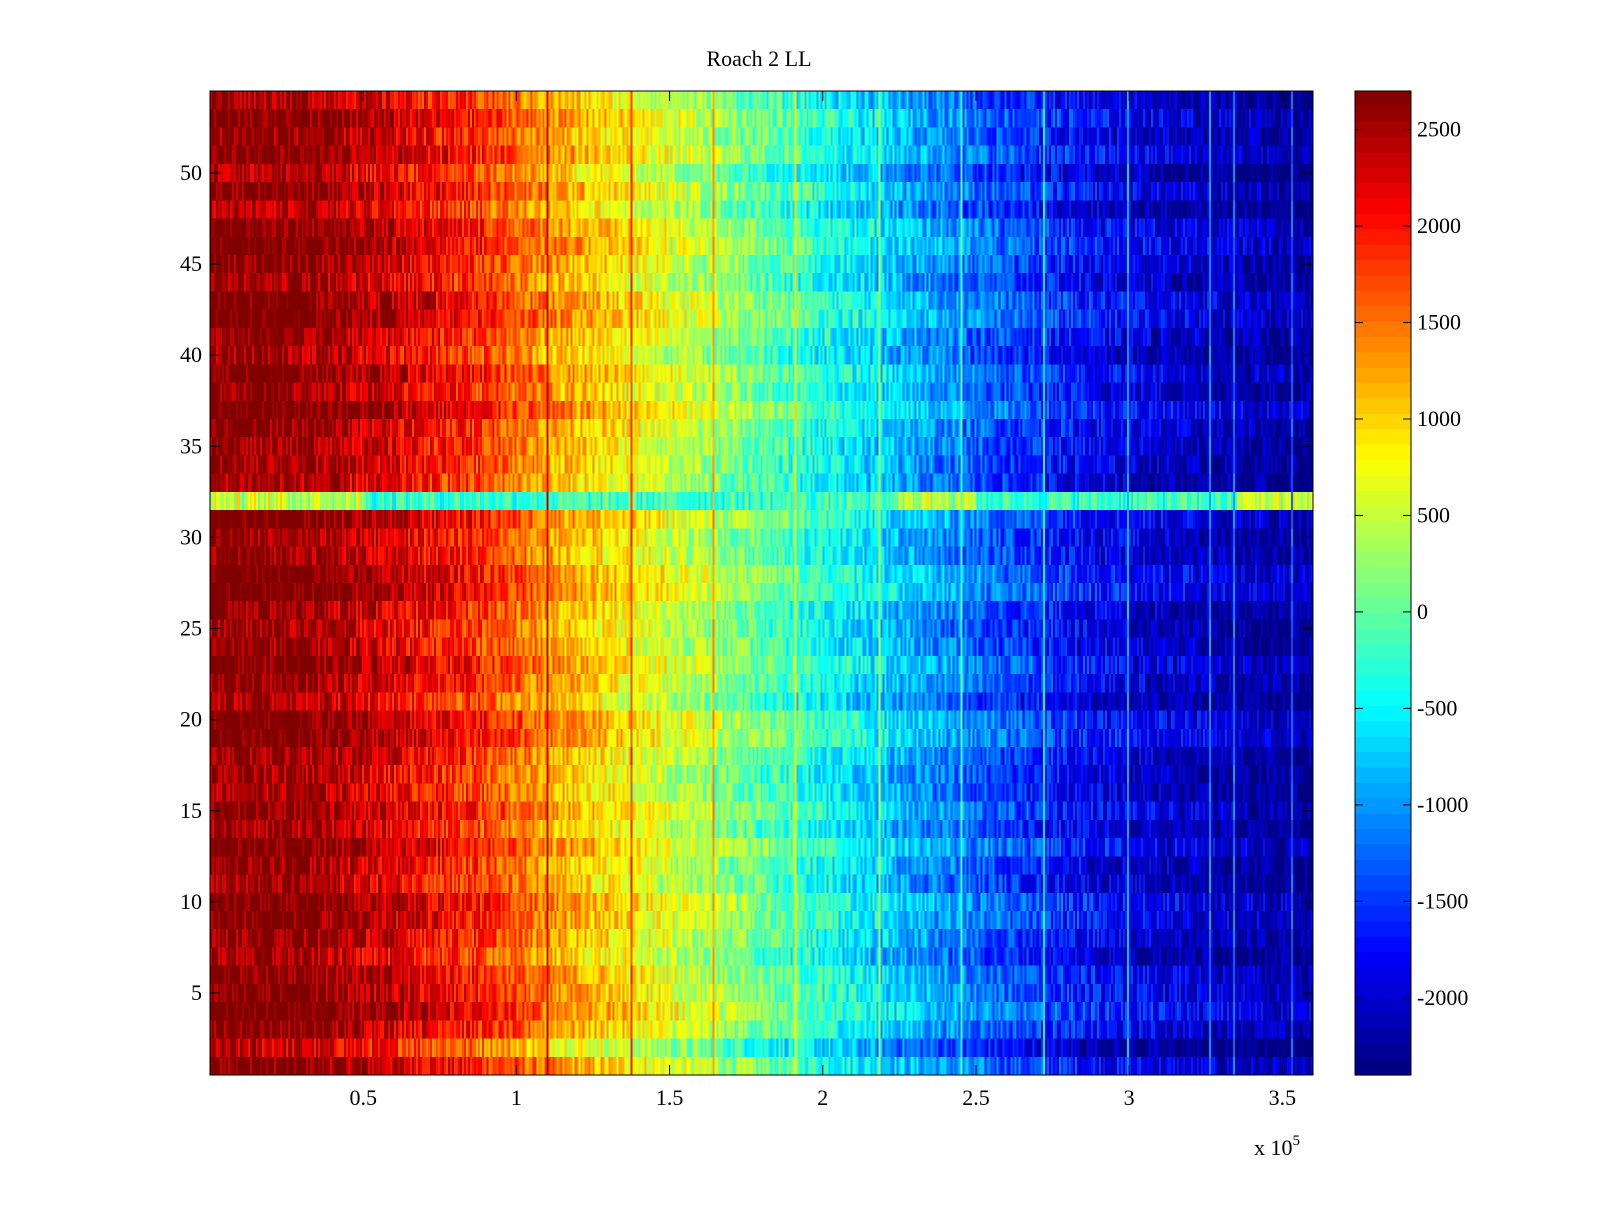  What do you see at coordinates (670, 1097) in the screenshot?
I see `x-tick-label: 1.5` at bounding box center [670, 1097].